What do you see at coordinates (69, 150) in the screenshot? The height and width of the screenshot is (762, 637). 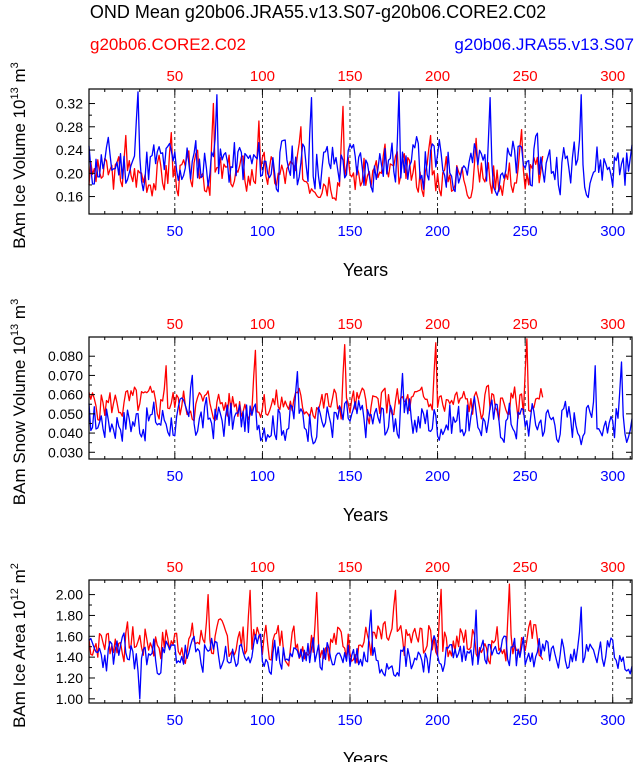 I see `ytick-label: 0.24` at bounding box center [69, 150].